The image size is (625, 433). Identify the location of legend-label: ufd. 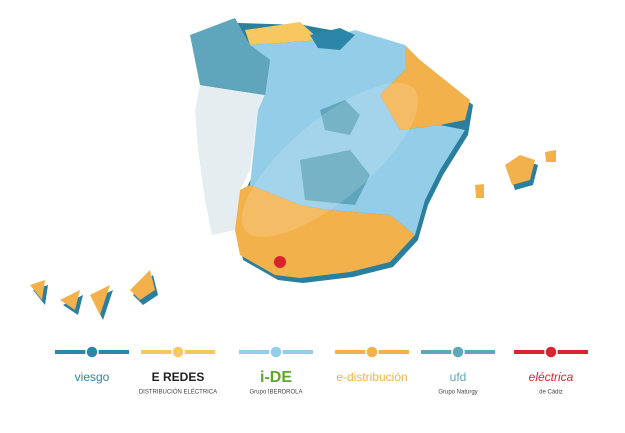
(458, 377).